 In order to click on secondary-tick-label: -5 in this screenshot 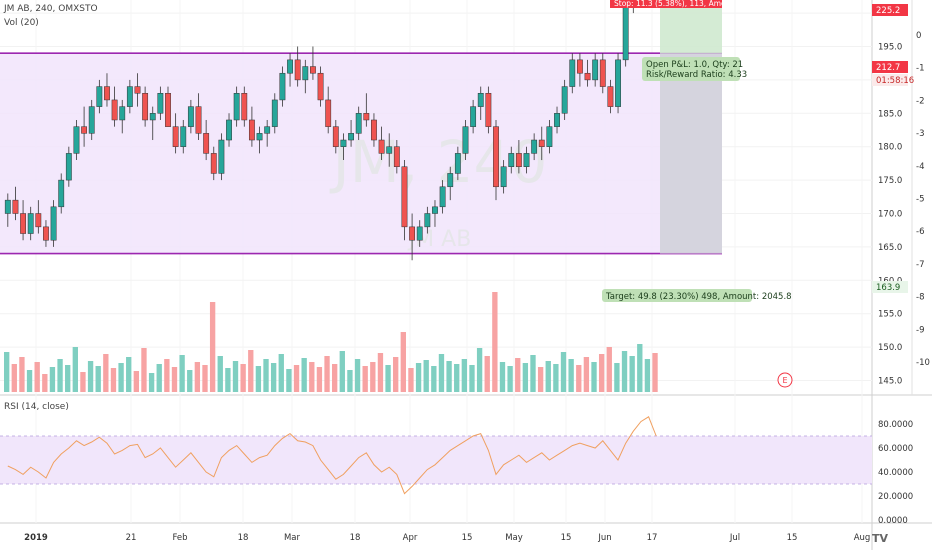, I will do `click(920, 200)`.